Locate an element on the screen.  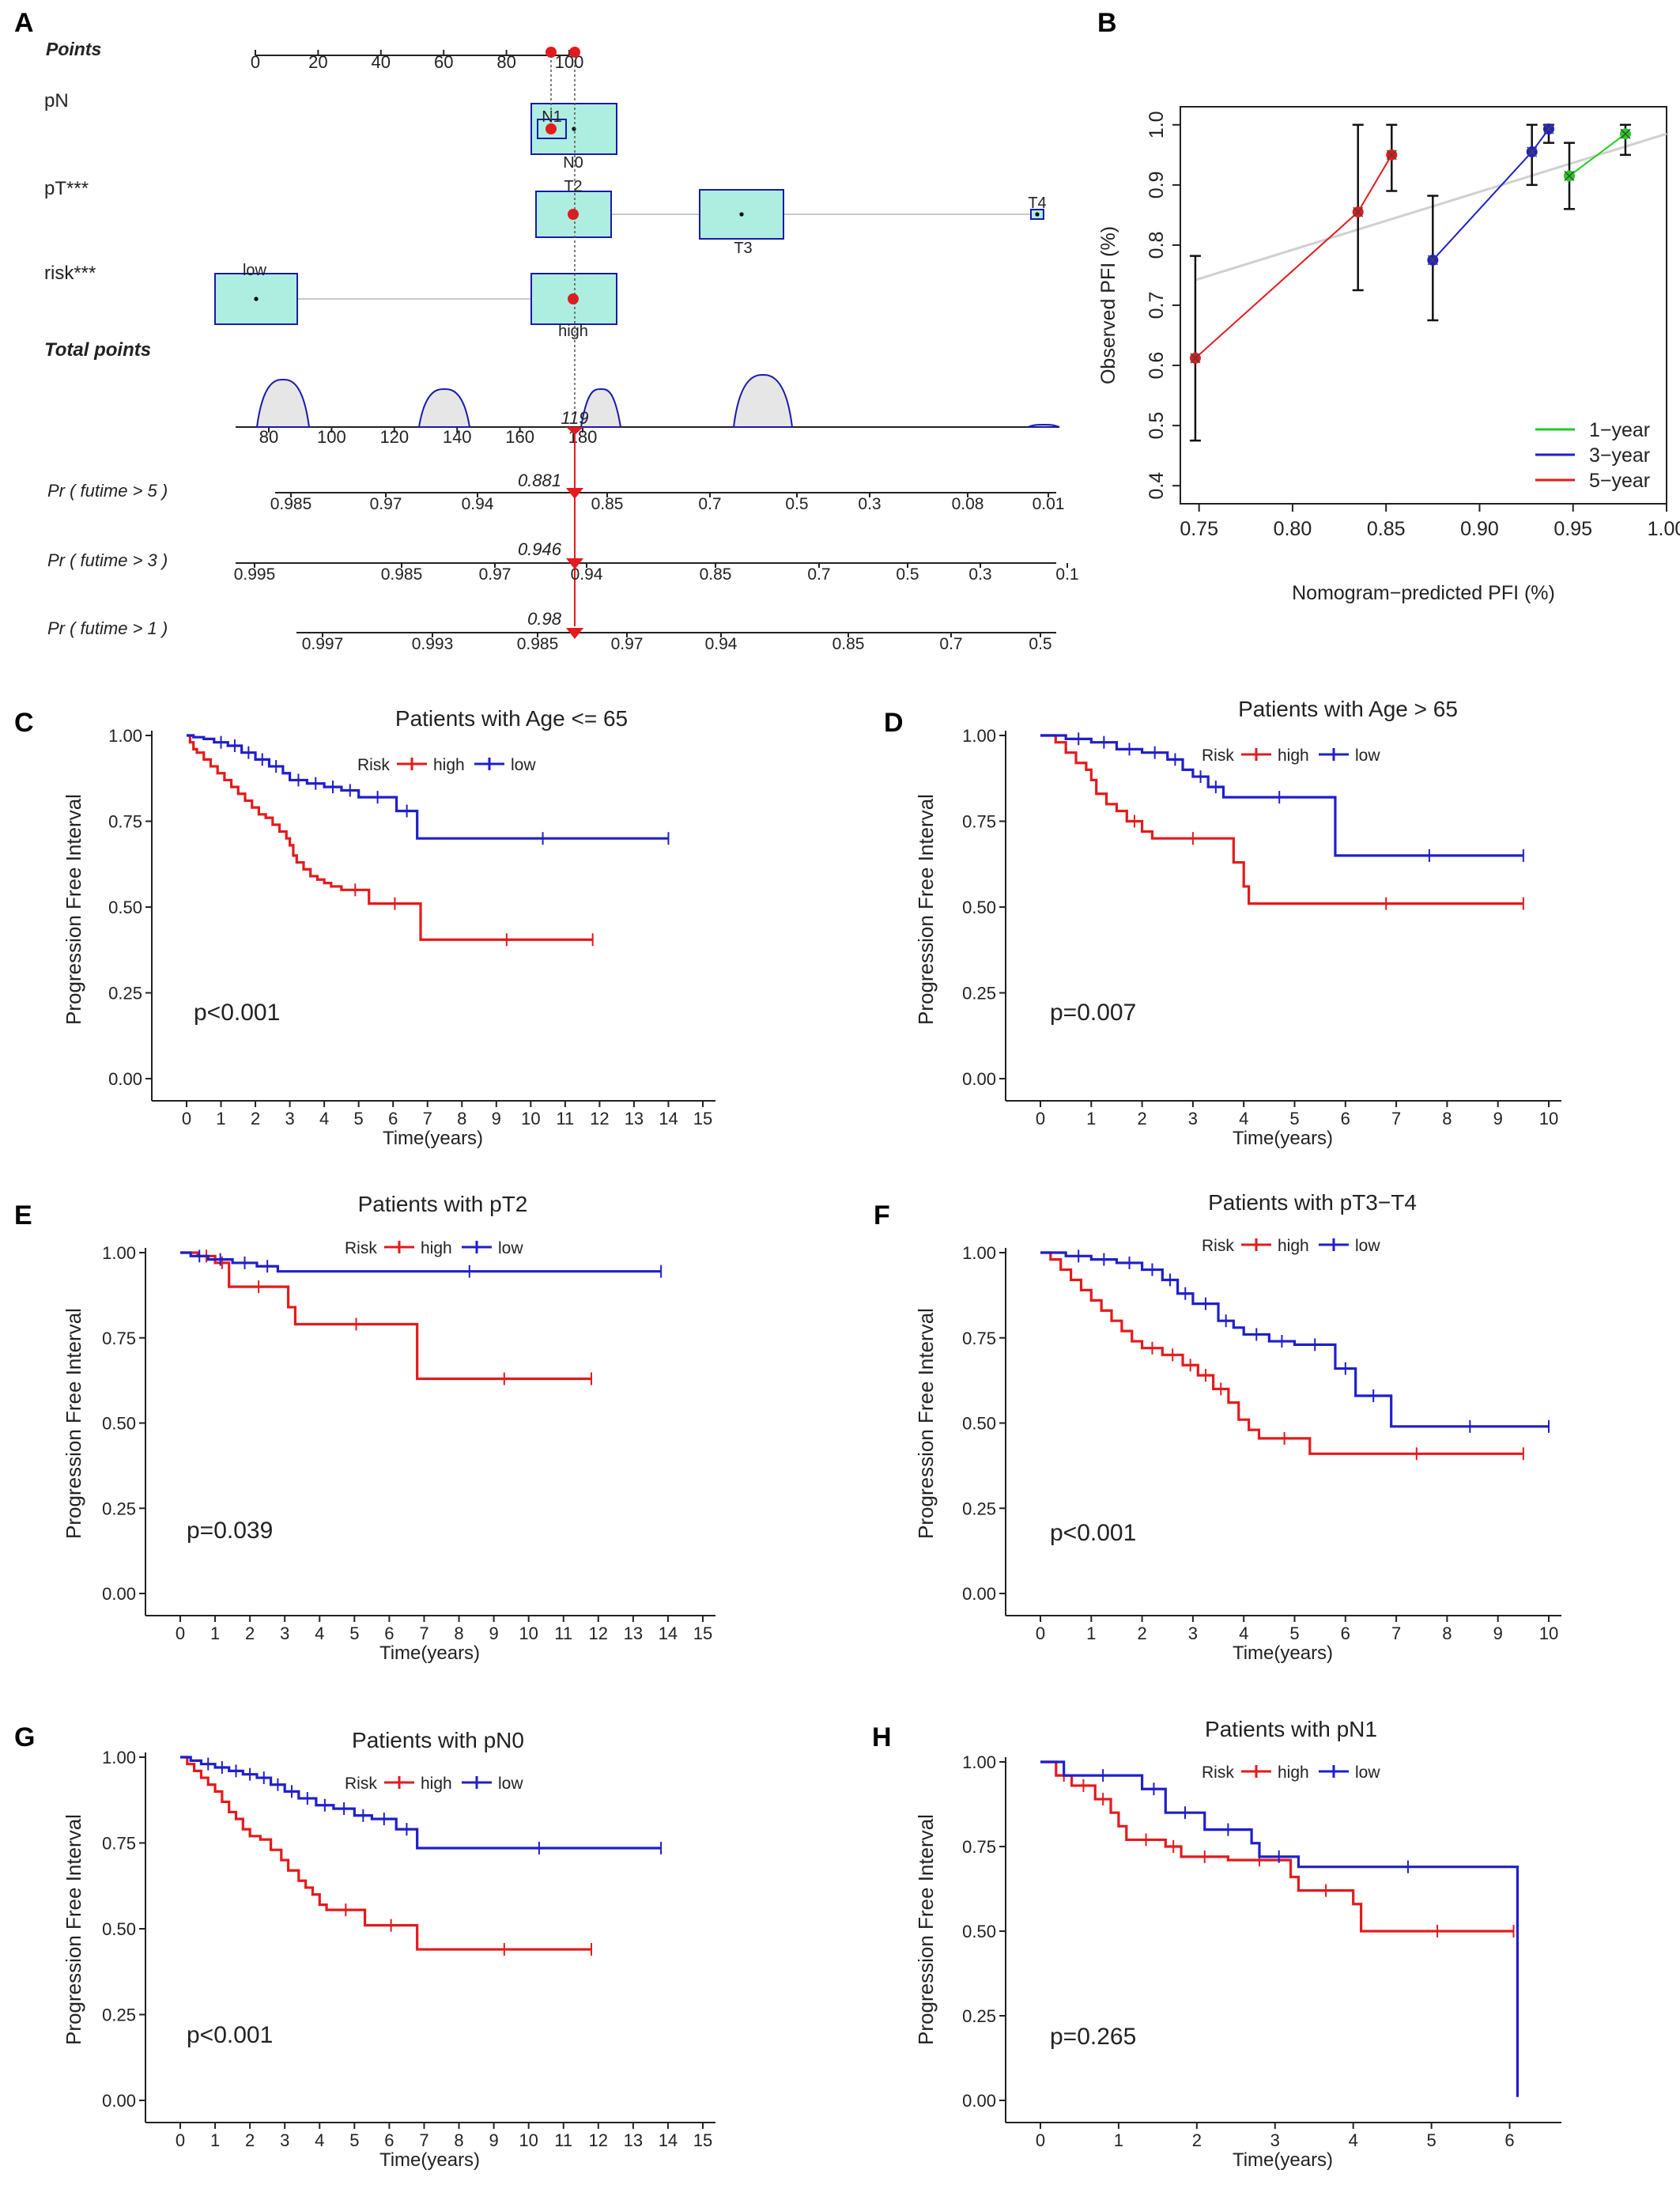
x-tick-label: 0 is located at coordinates (1040, 1633).